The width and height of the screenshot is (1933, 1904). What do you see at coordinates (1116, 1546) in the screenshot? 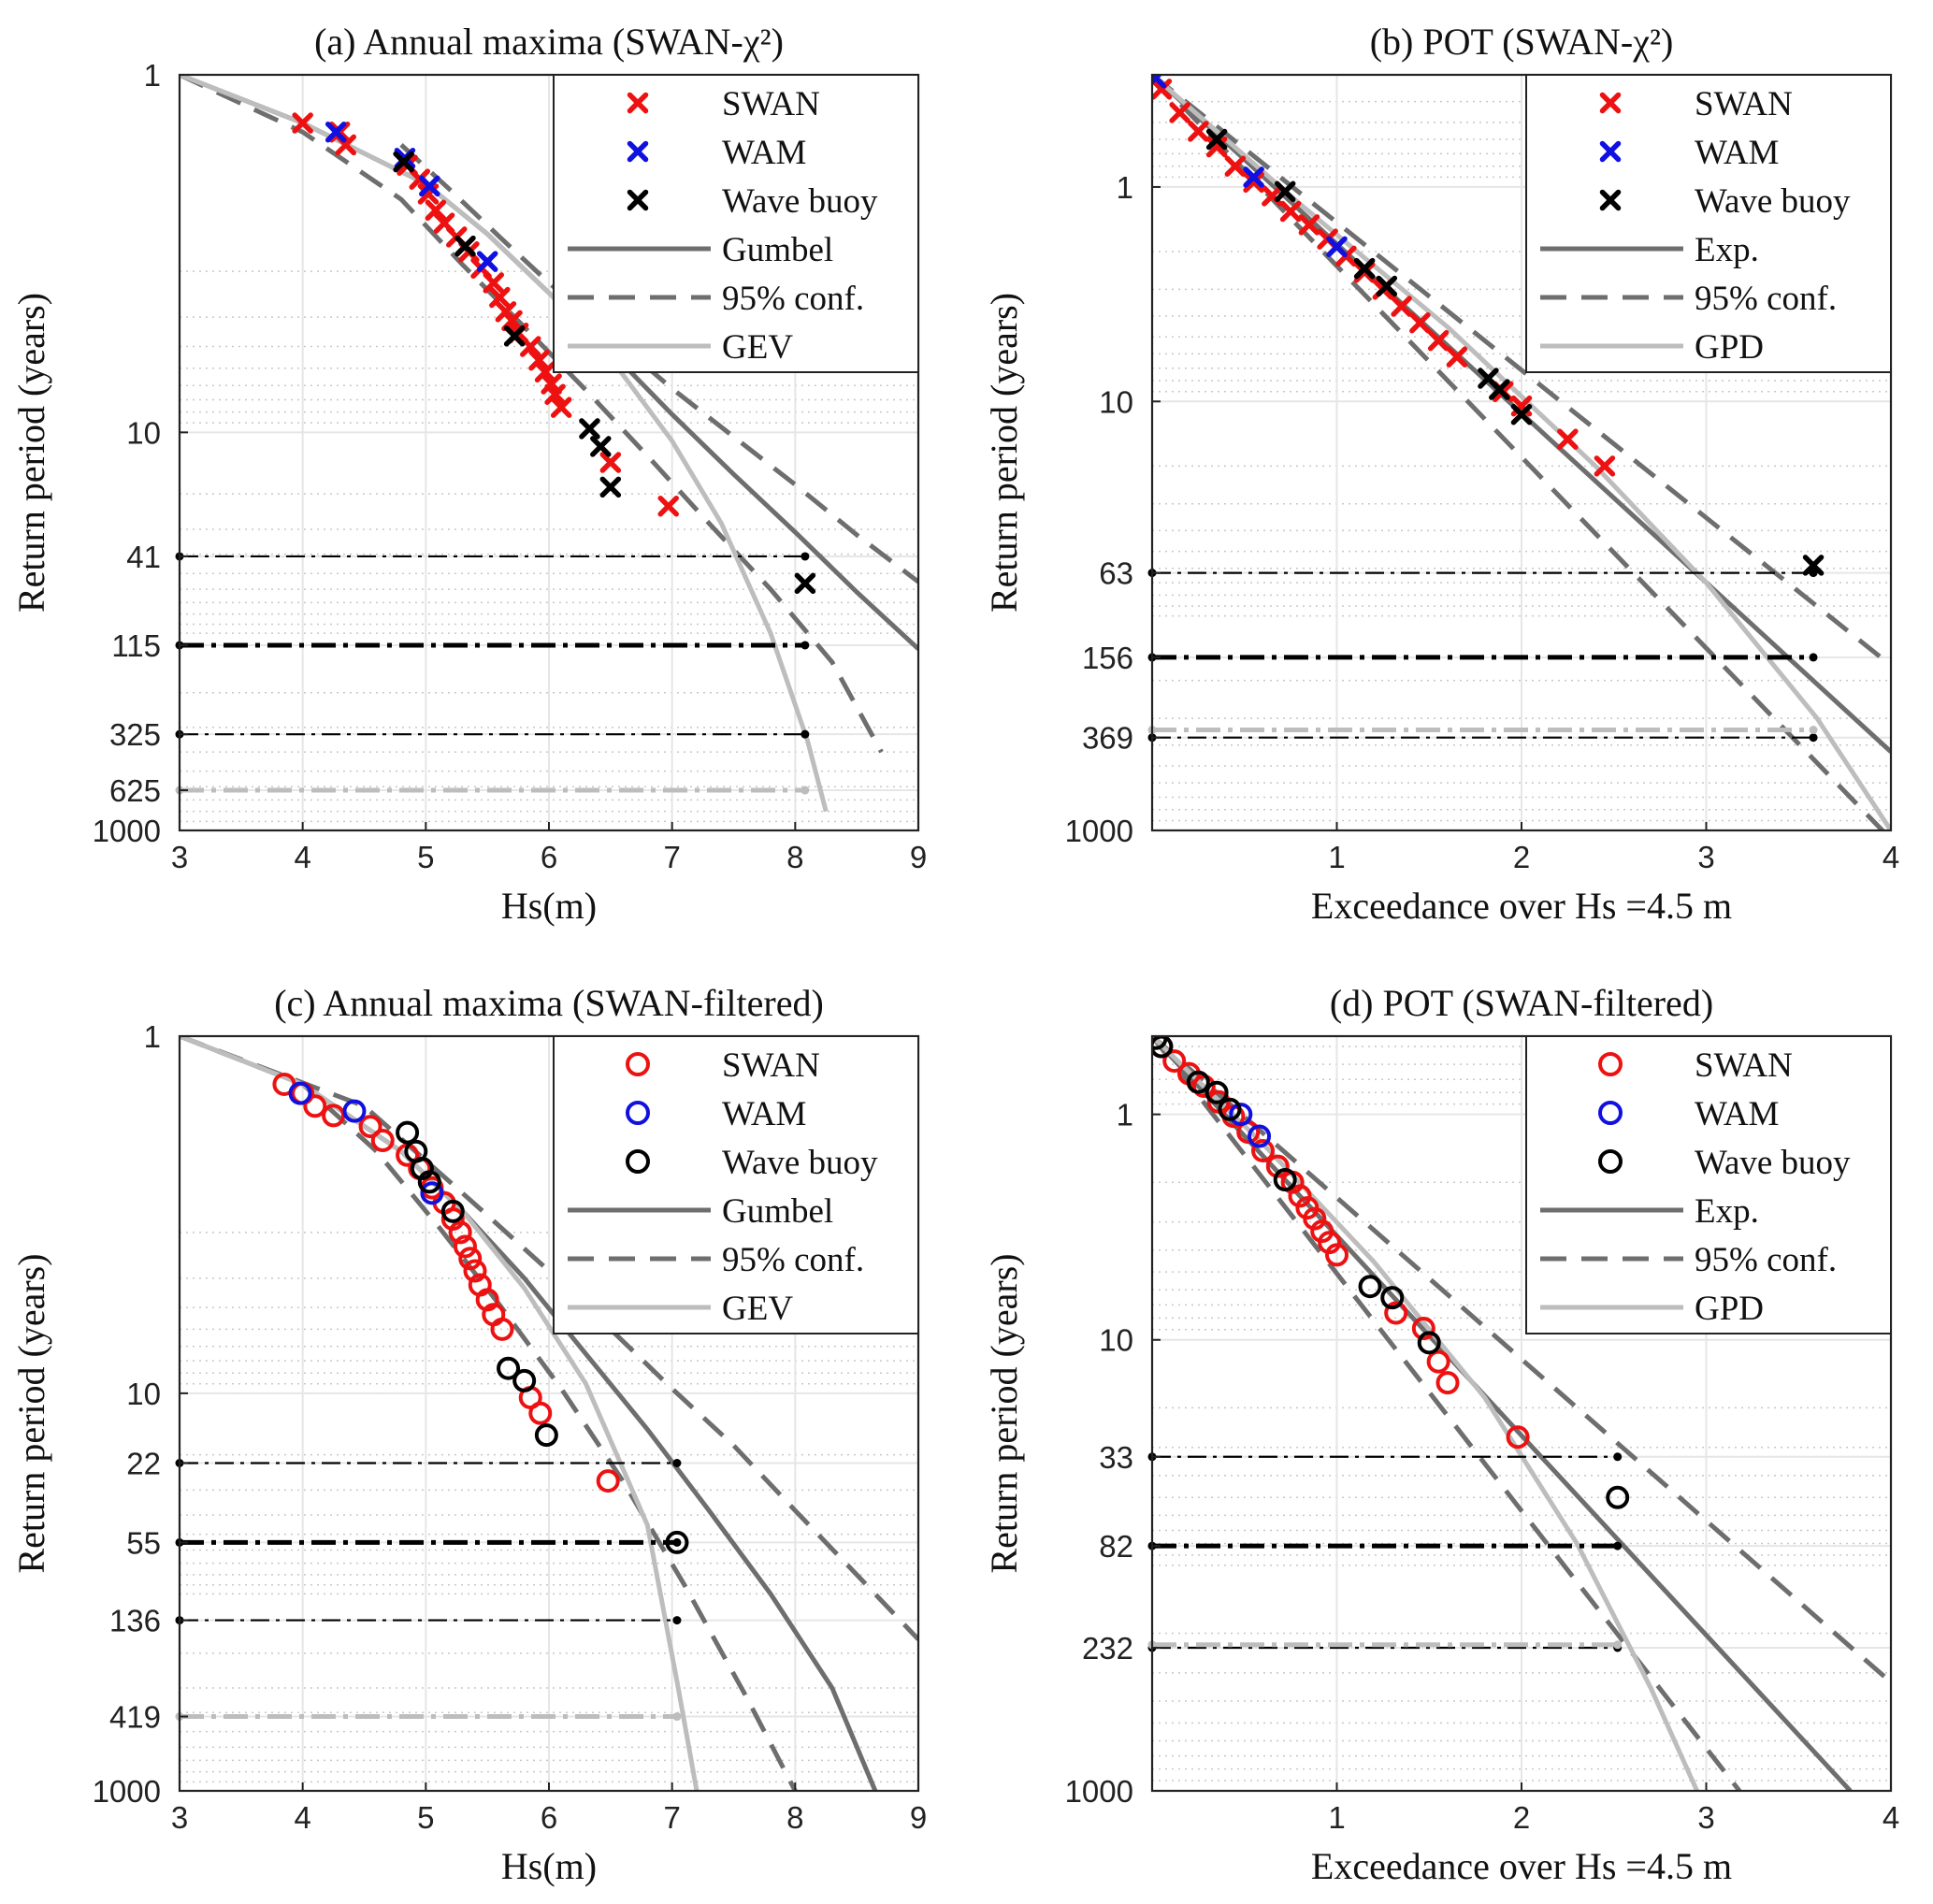
I see `y-tick-label: 82` at bounding box center [1116, 1546].